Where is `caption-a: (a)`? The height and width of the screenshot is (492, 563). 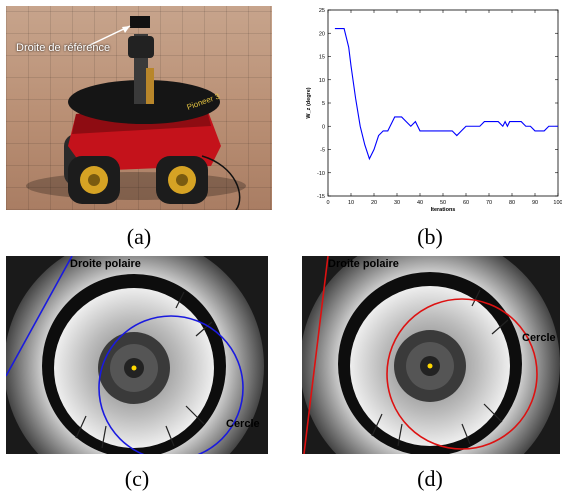 caption-a: (a) is located at coordinates (139, 236).